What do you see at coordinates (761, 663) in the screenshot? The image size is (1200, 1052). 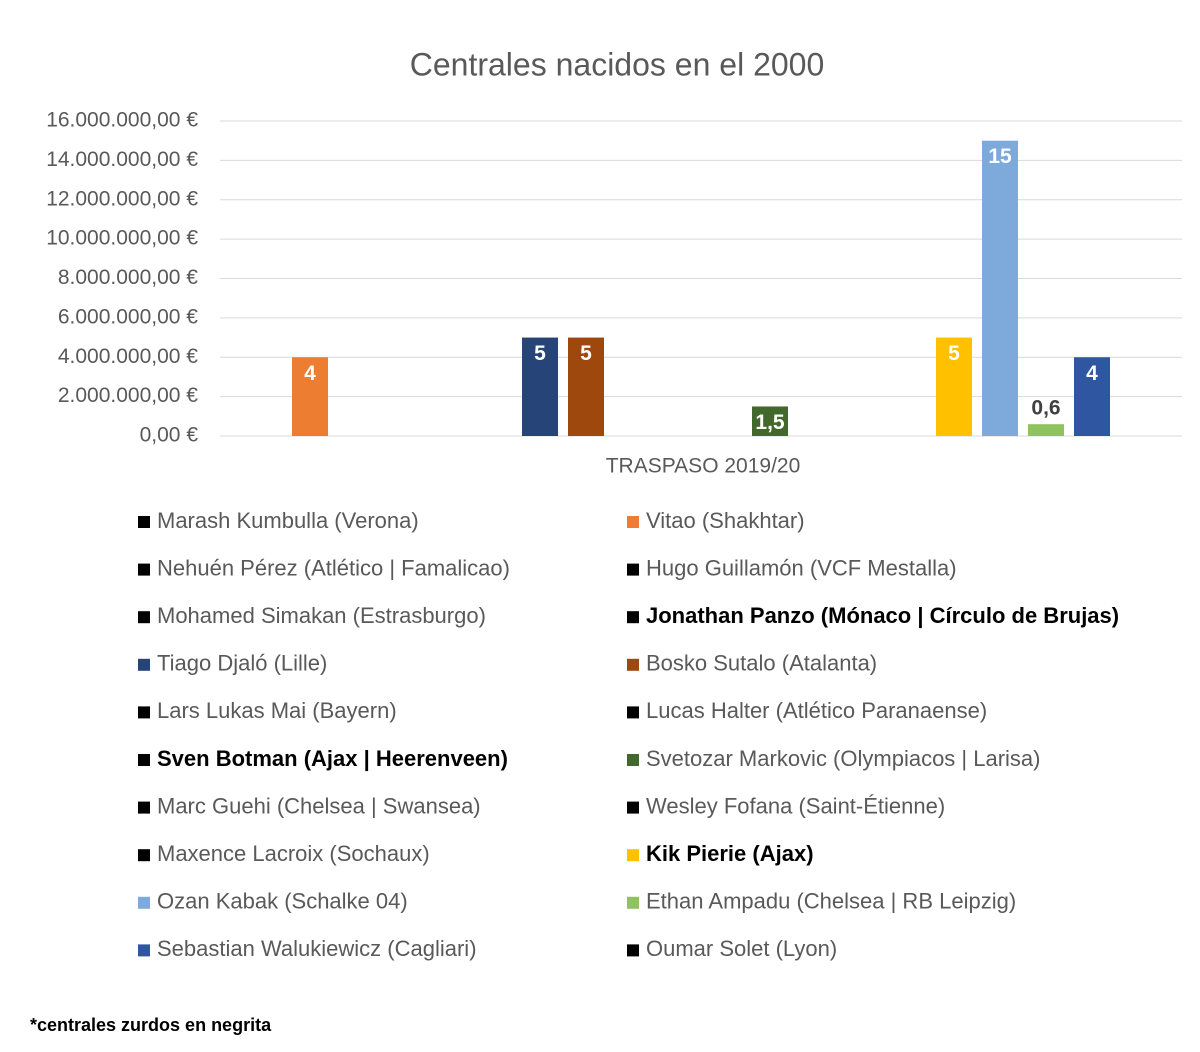 I see `legend-label: Bosko Sutalo (Atalanta)` at bounding box center [761, 663].